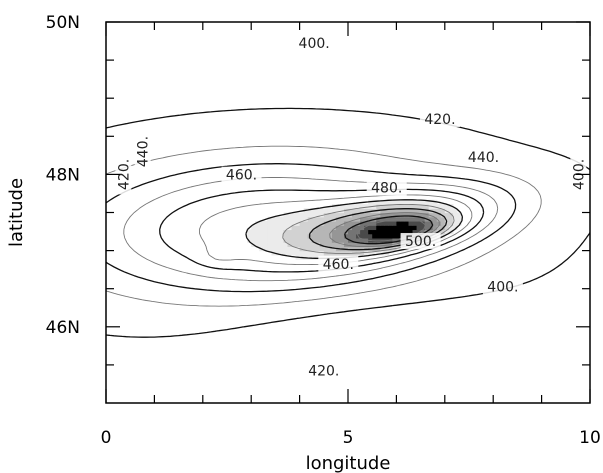 The height and width of the screenshot is (473, 603). I want to click on contour-label: 480., so click(386, 189).